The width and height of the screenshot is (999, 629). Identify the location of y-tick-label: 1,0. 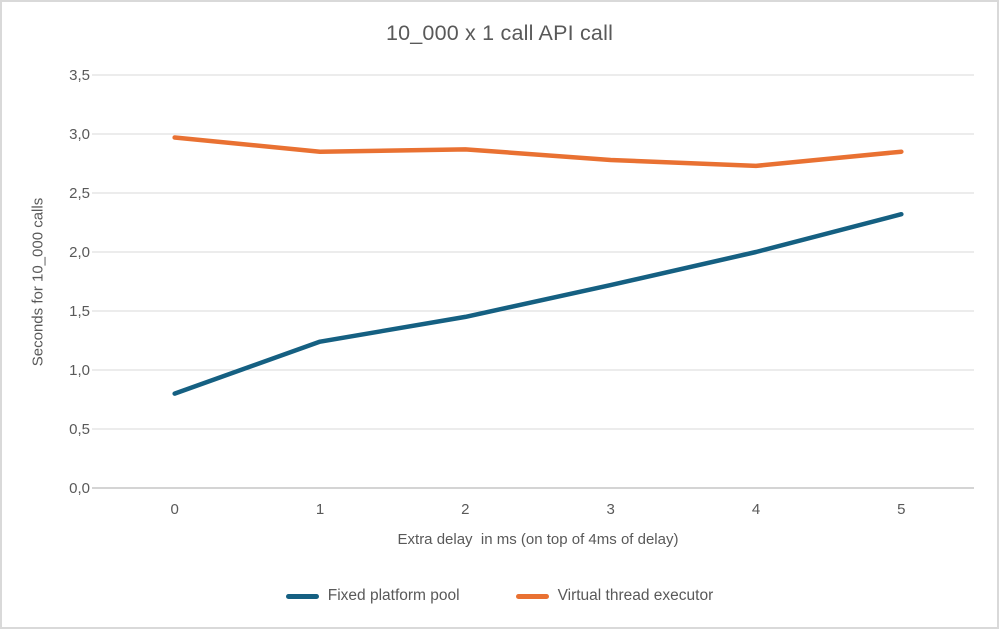
(79, 370).